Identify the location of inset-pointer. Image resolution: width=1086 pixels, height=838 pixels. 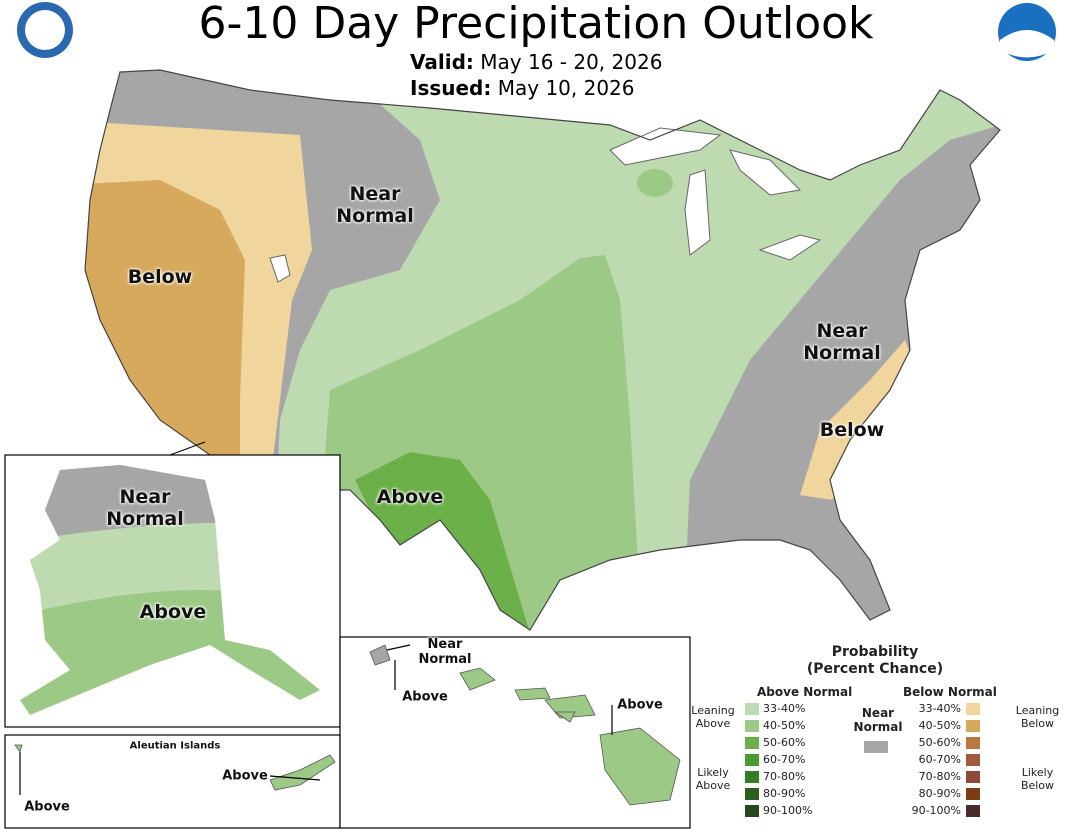
(187, 448).